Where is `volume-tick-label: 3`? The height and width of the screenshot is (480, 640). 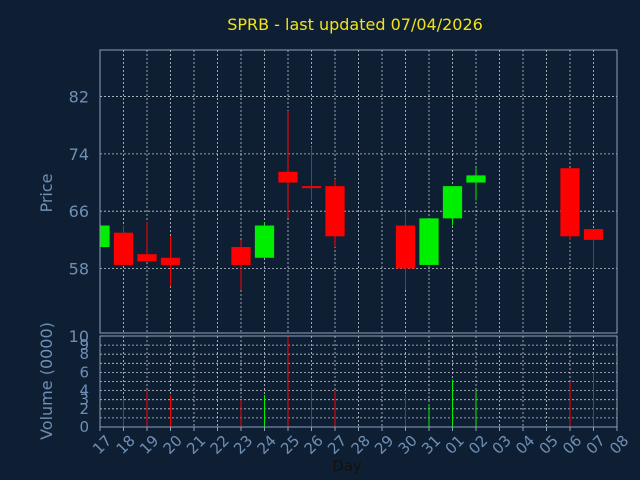
volume-tick-label: 3 is located at coordinates (84, 400).